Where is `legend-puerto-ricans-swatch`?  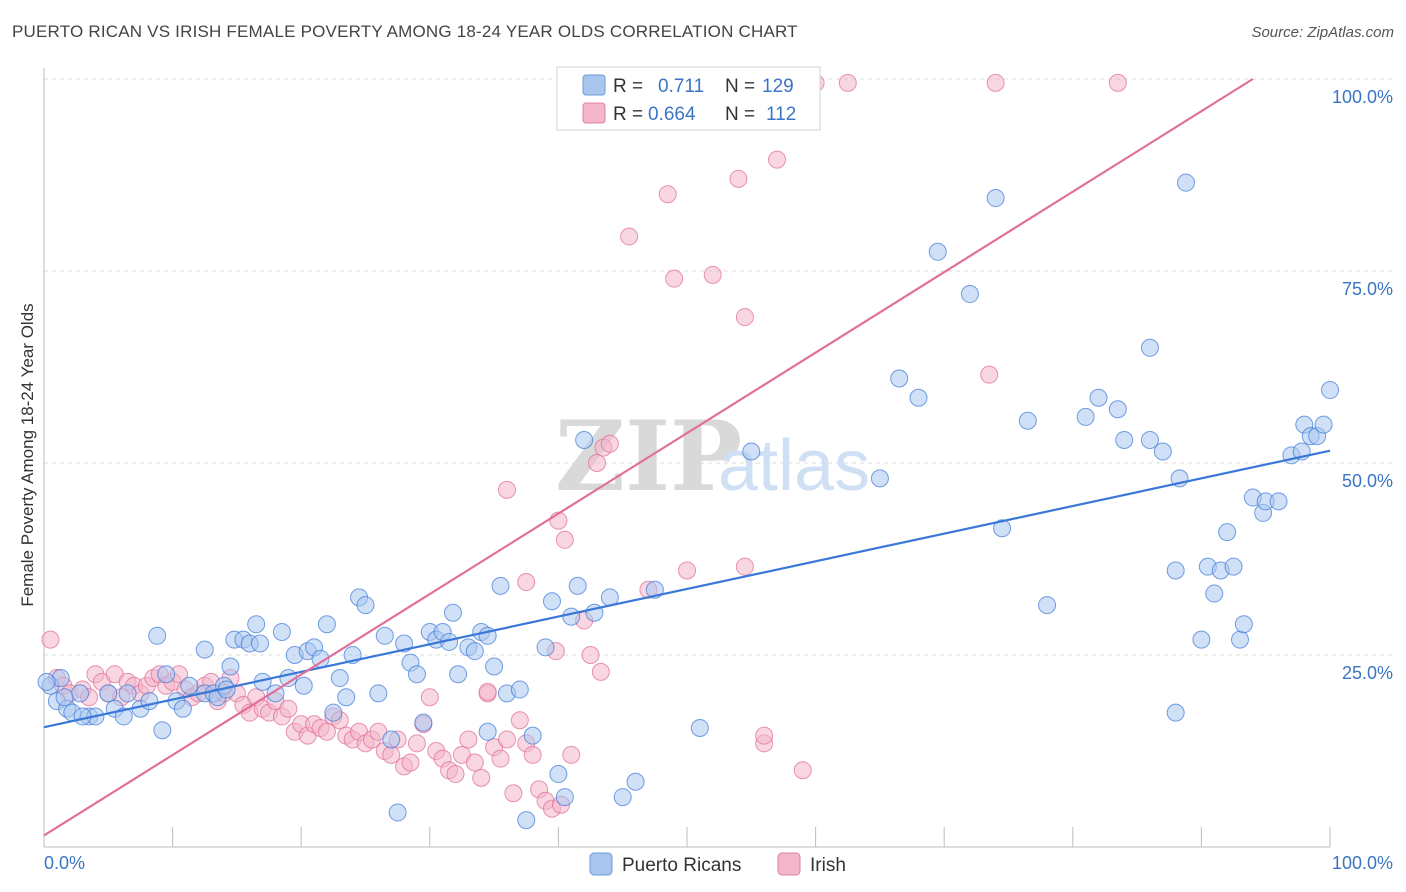
legend-puerto-ricans-swatch is located at coordinates (601, 864).